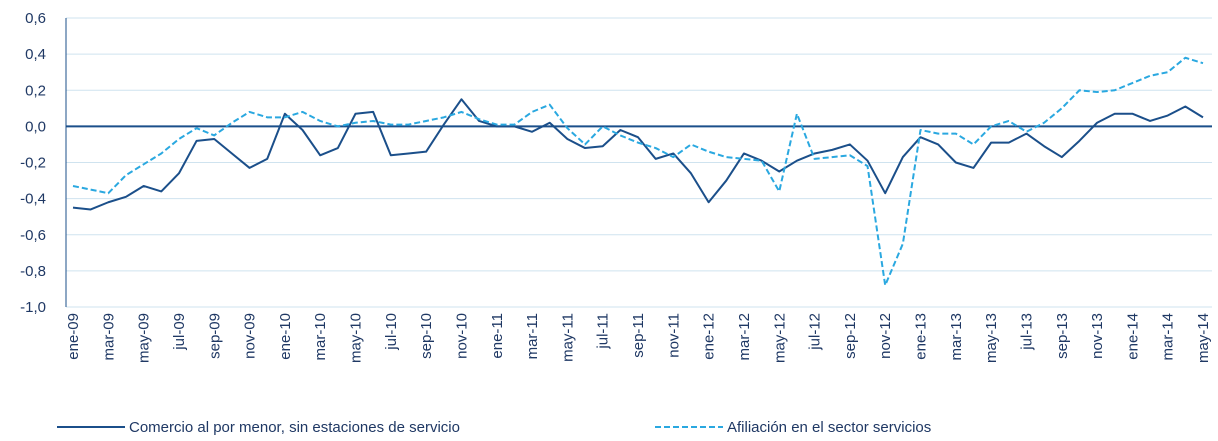  Describe the element at coordinates (391, 332) in the screenshot. I see `x-tick-label: jul-10` at that location.